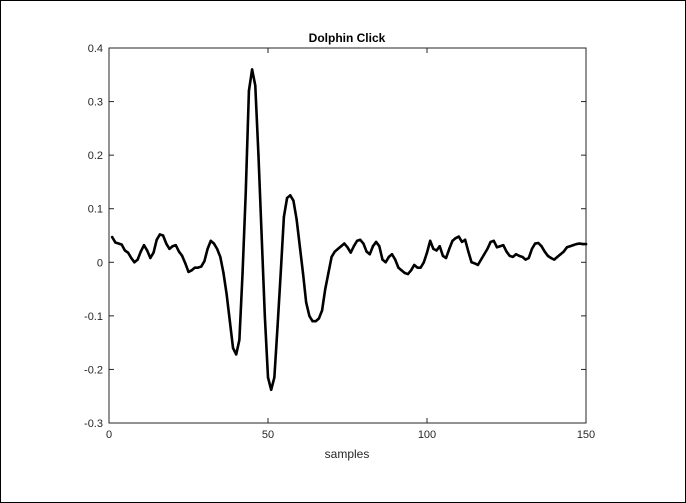  What do you see at coordinates (347, 454) in the screenshot?
I see `x-axis-label: samples` at bounding box center [347, 454].